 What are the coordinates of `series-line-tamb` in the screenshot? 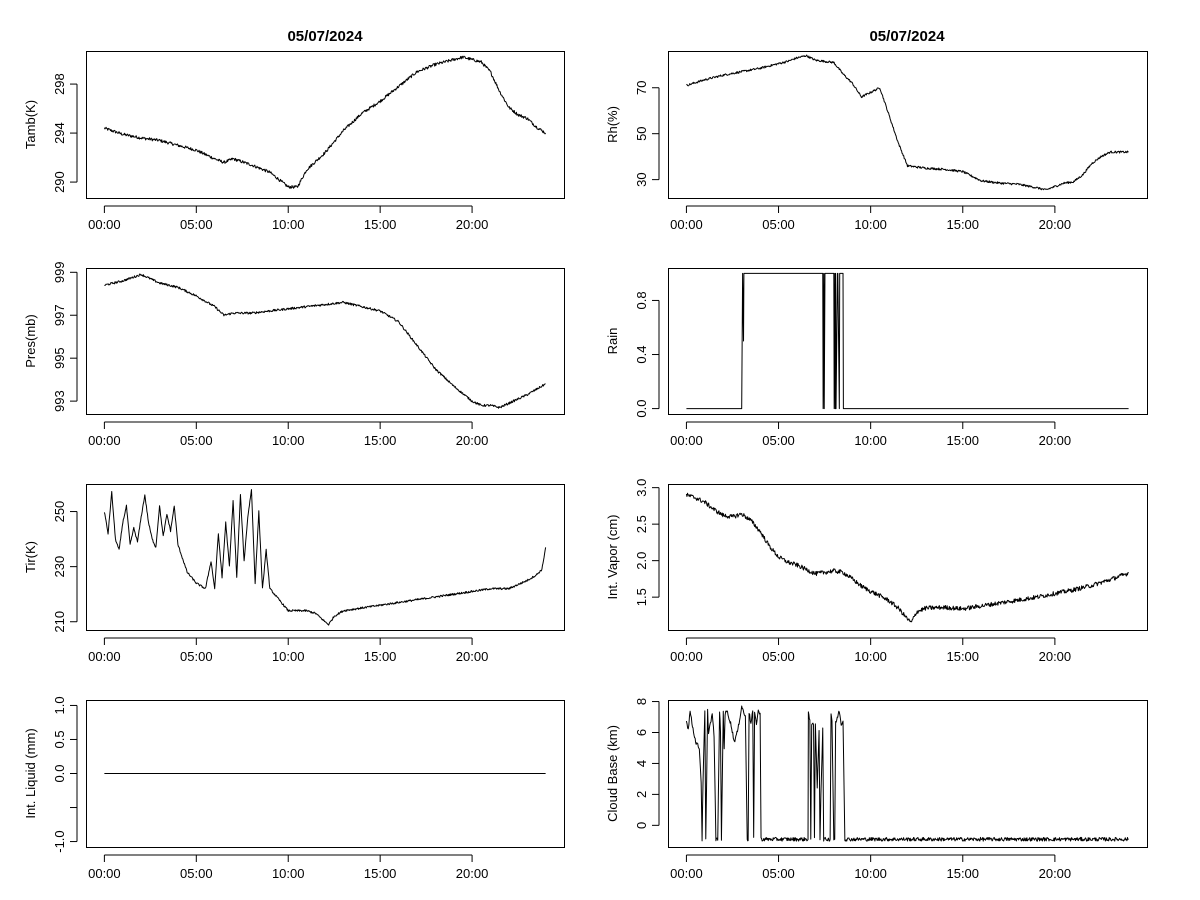 It's located at (325, 122).